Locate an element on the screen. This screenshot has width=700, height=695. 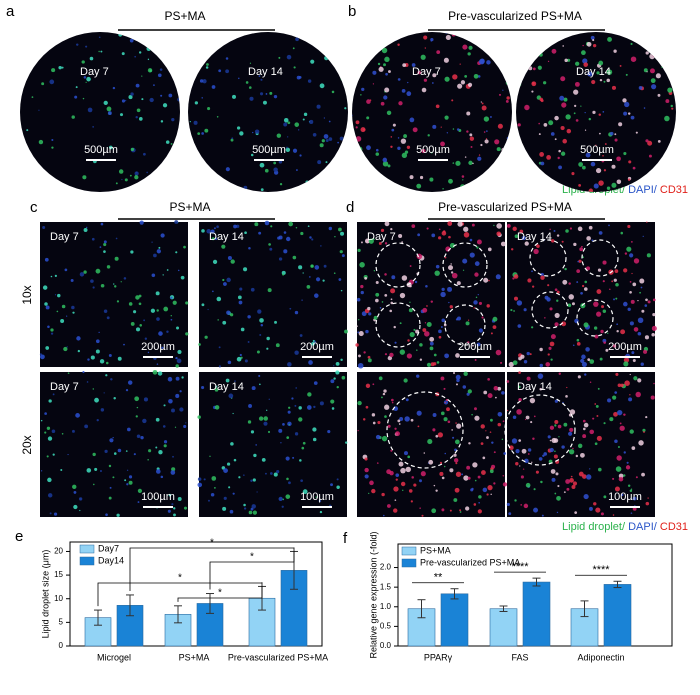
image-label: Day 14 is located at coordinates (534, 387).